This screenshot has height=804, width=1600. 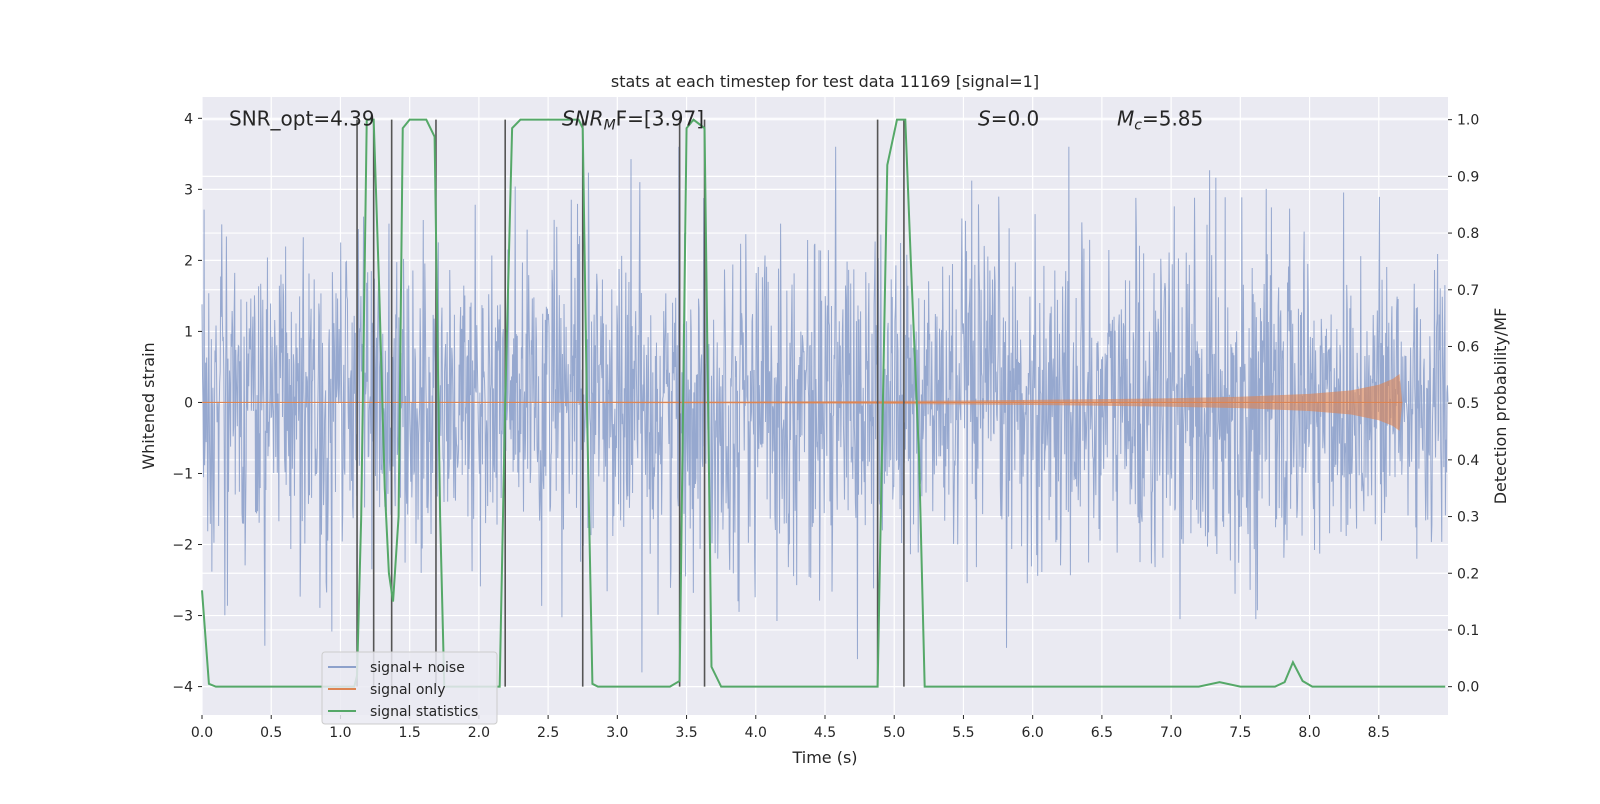 I want to click on y-left-tick-label: −4, so click(x=182, y=688).